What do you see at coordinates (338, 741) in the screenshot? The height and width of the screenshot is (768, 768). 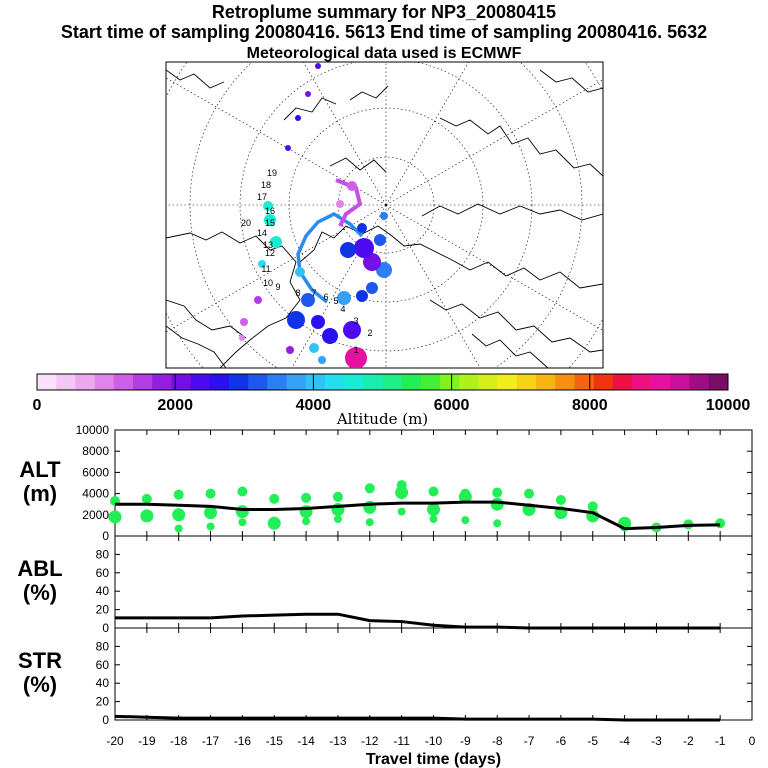 I see `x-tick-label: -13` at bounding box center [338, 741].